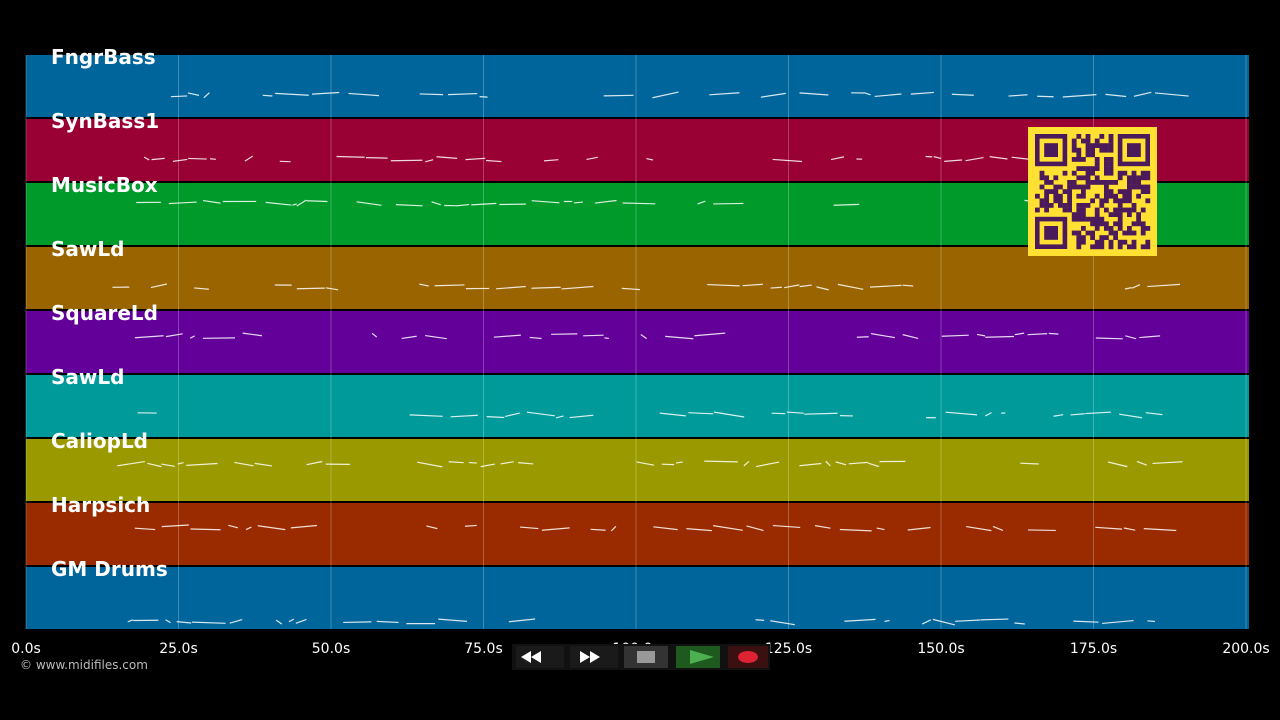  Describe the element at coordinates (646, 657) in the screenshot. I see `stop-button` at that location.